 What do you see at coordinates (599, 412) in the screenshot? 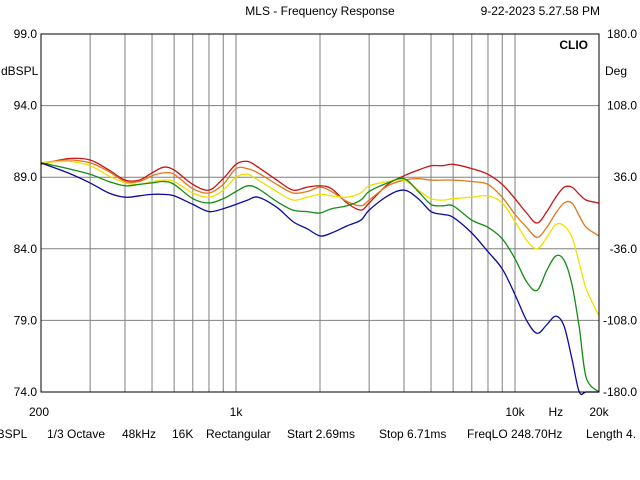
I see `x-tick-label: 20k` at bounding box center [599, 412].